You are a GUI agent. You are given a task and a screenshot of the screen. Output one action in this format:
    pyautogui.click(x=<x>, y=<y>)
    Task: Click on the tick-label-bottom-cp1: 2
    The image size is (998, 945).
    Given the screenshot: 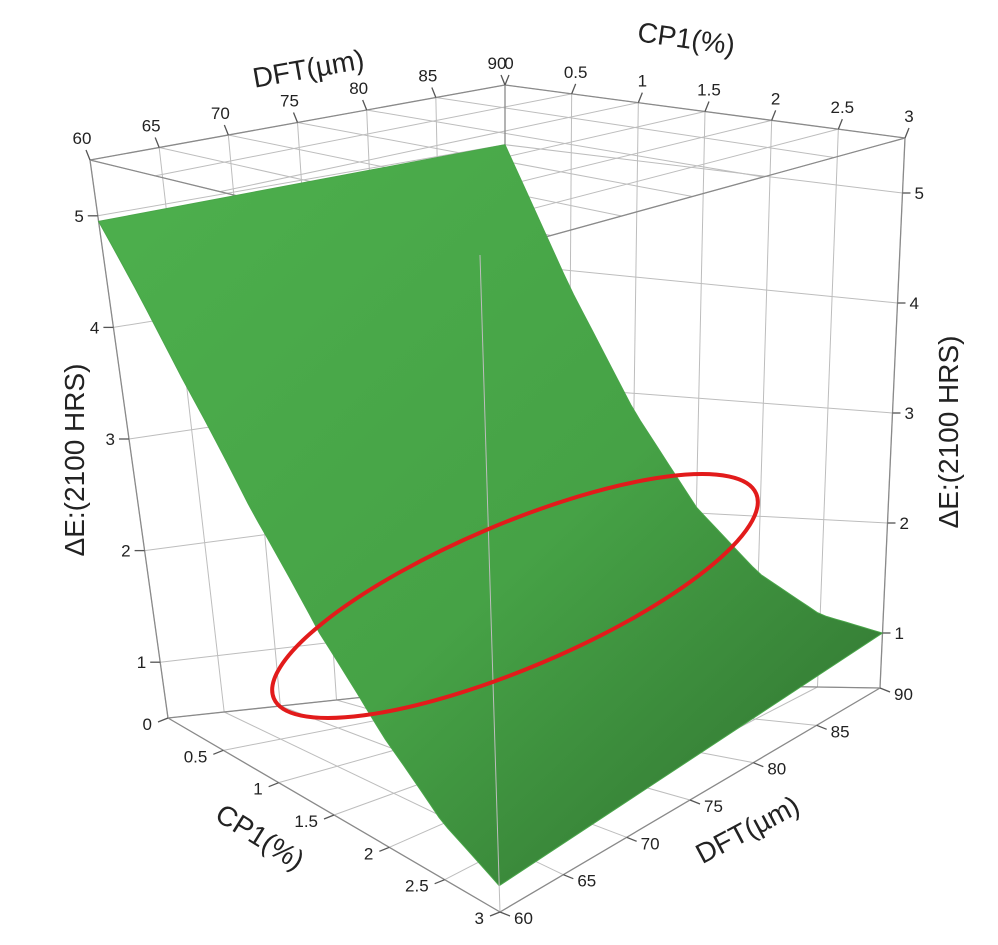 What is the action you would take?
    pyautogui.click(x=368, y=853)
    